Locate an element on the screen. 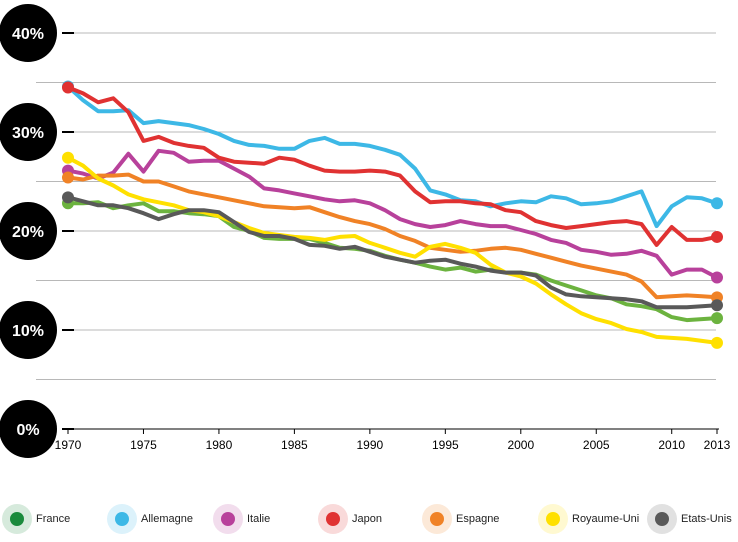 This screenshot has width=738, height=542. x-tick-label: 2005 is located at coordinates (596, 445).